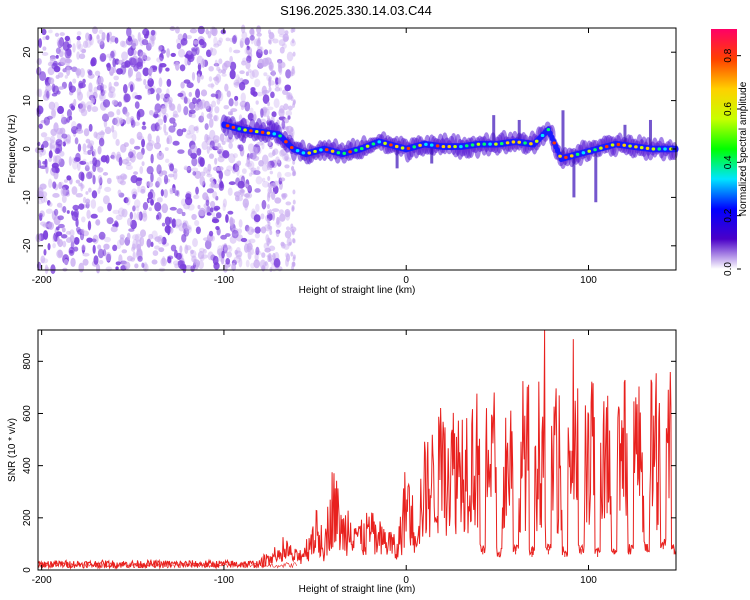  What do you see at coordinates (728, 55) in the screenshot?
I see `colorbar-tick-label: 0.8` at bounding box center [728, 55].